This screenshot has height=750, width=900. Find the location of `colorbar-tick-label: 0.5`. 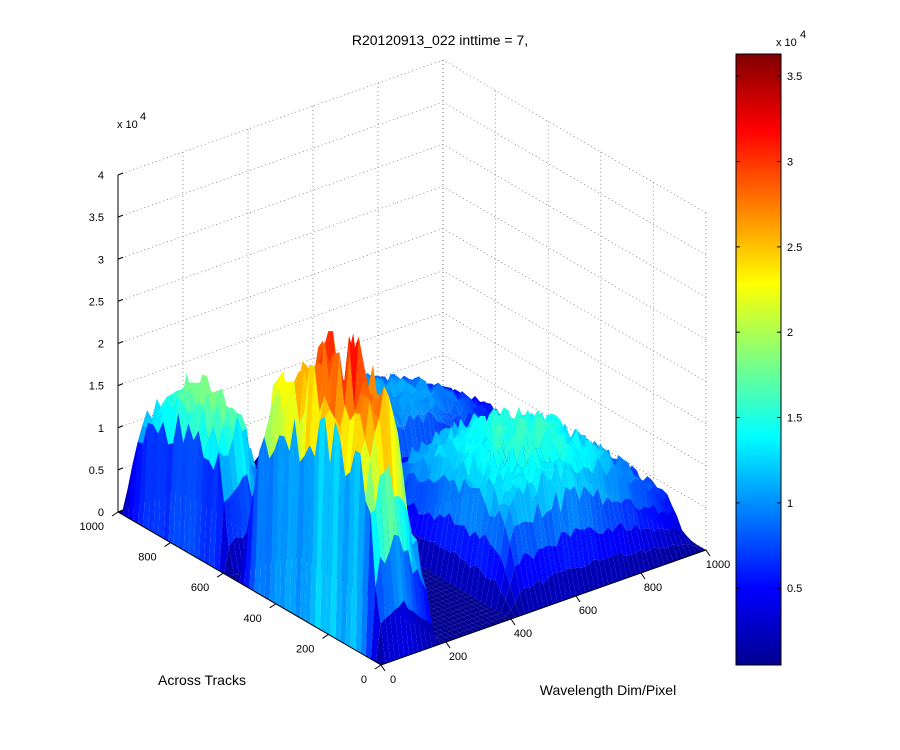

colorbar-tick-label: 0.5 is located at coordinates (794, 589).